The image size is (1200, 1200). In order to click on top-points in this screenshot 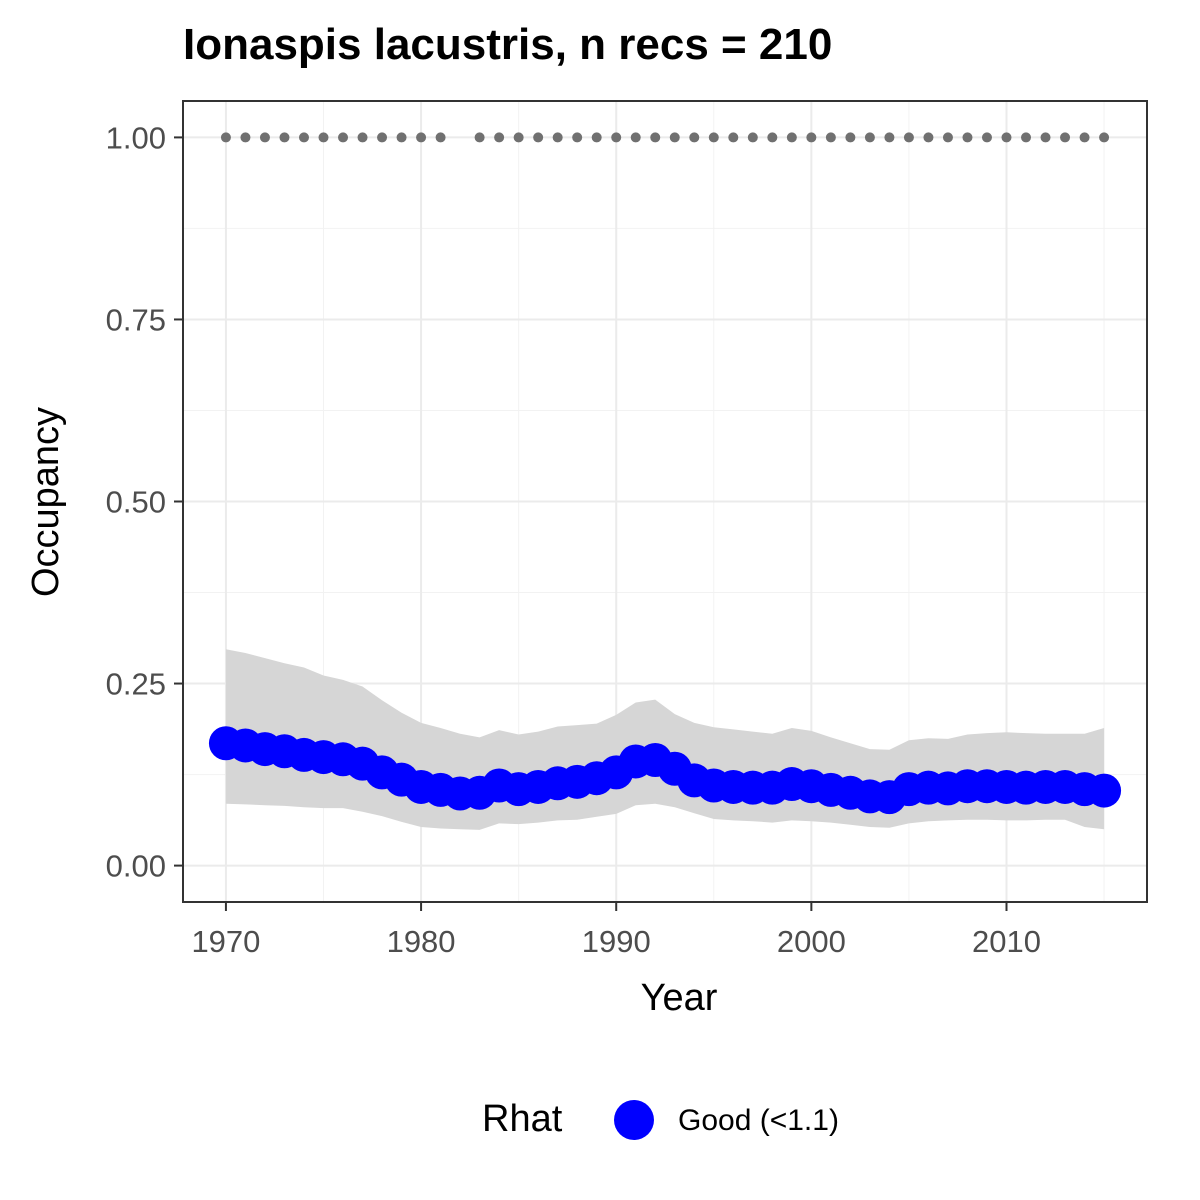, I will do `click(665, 137)`.